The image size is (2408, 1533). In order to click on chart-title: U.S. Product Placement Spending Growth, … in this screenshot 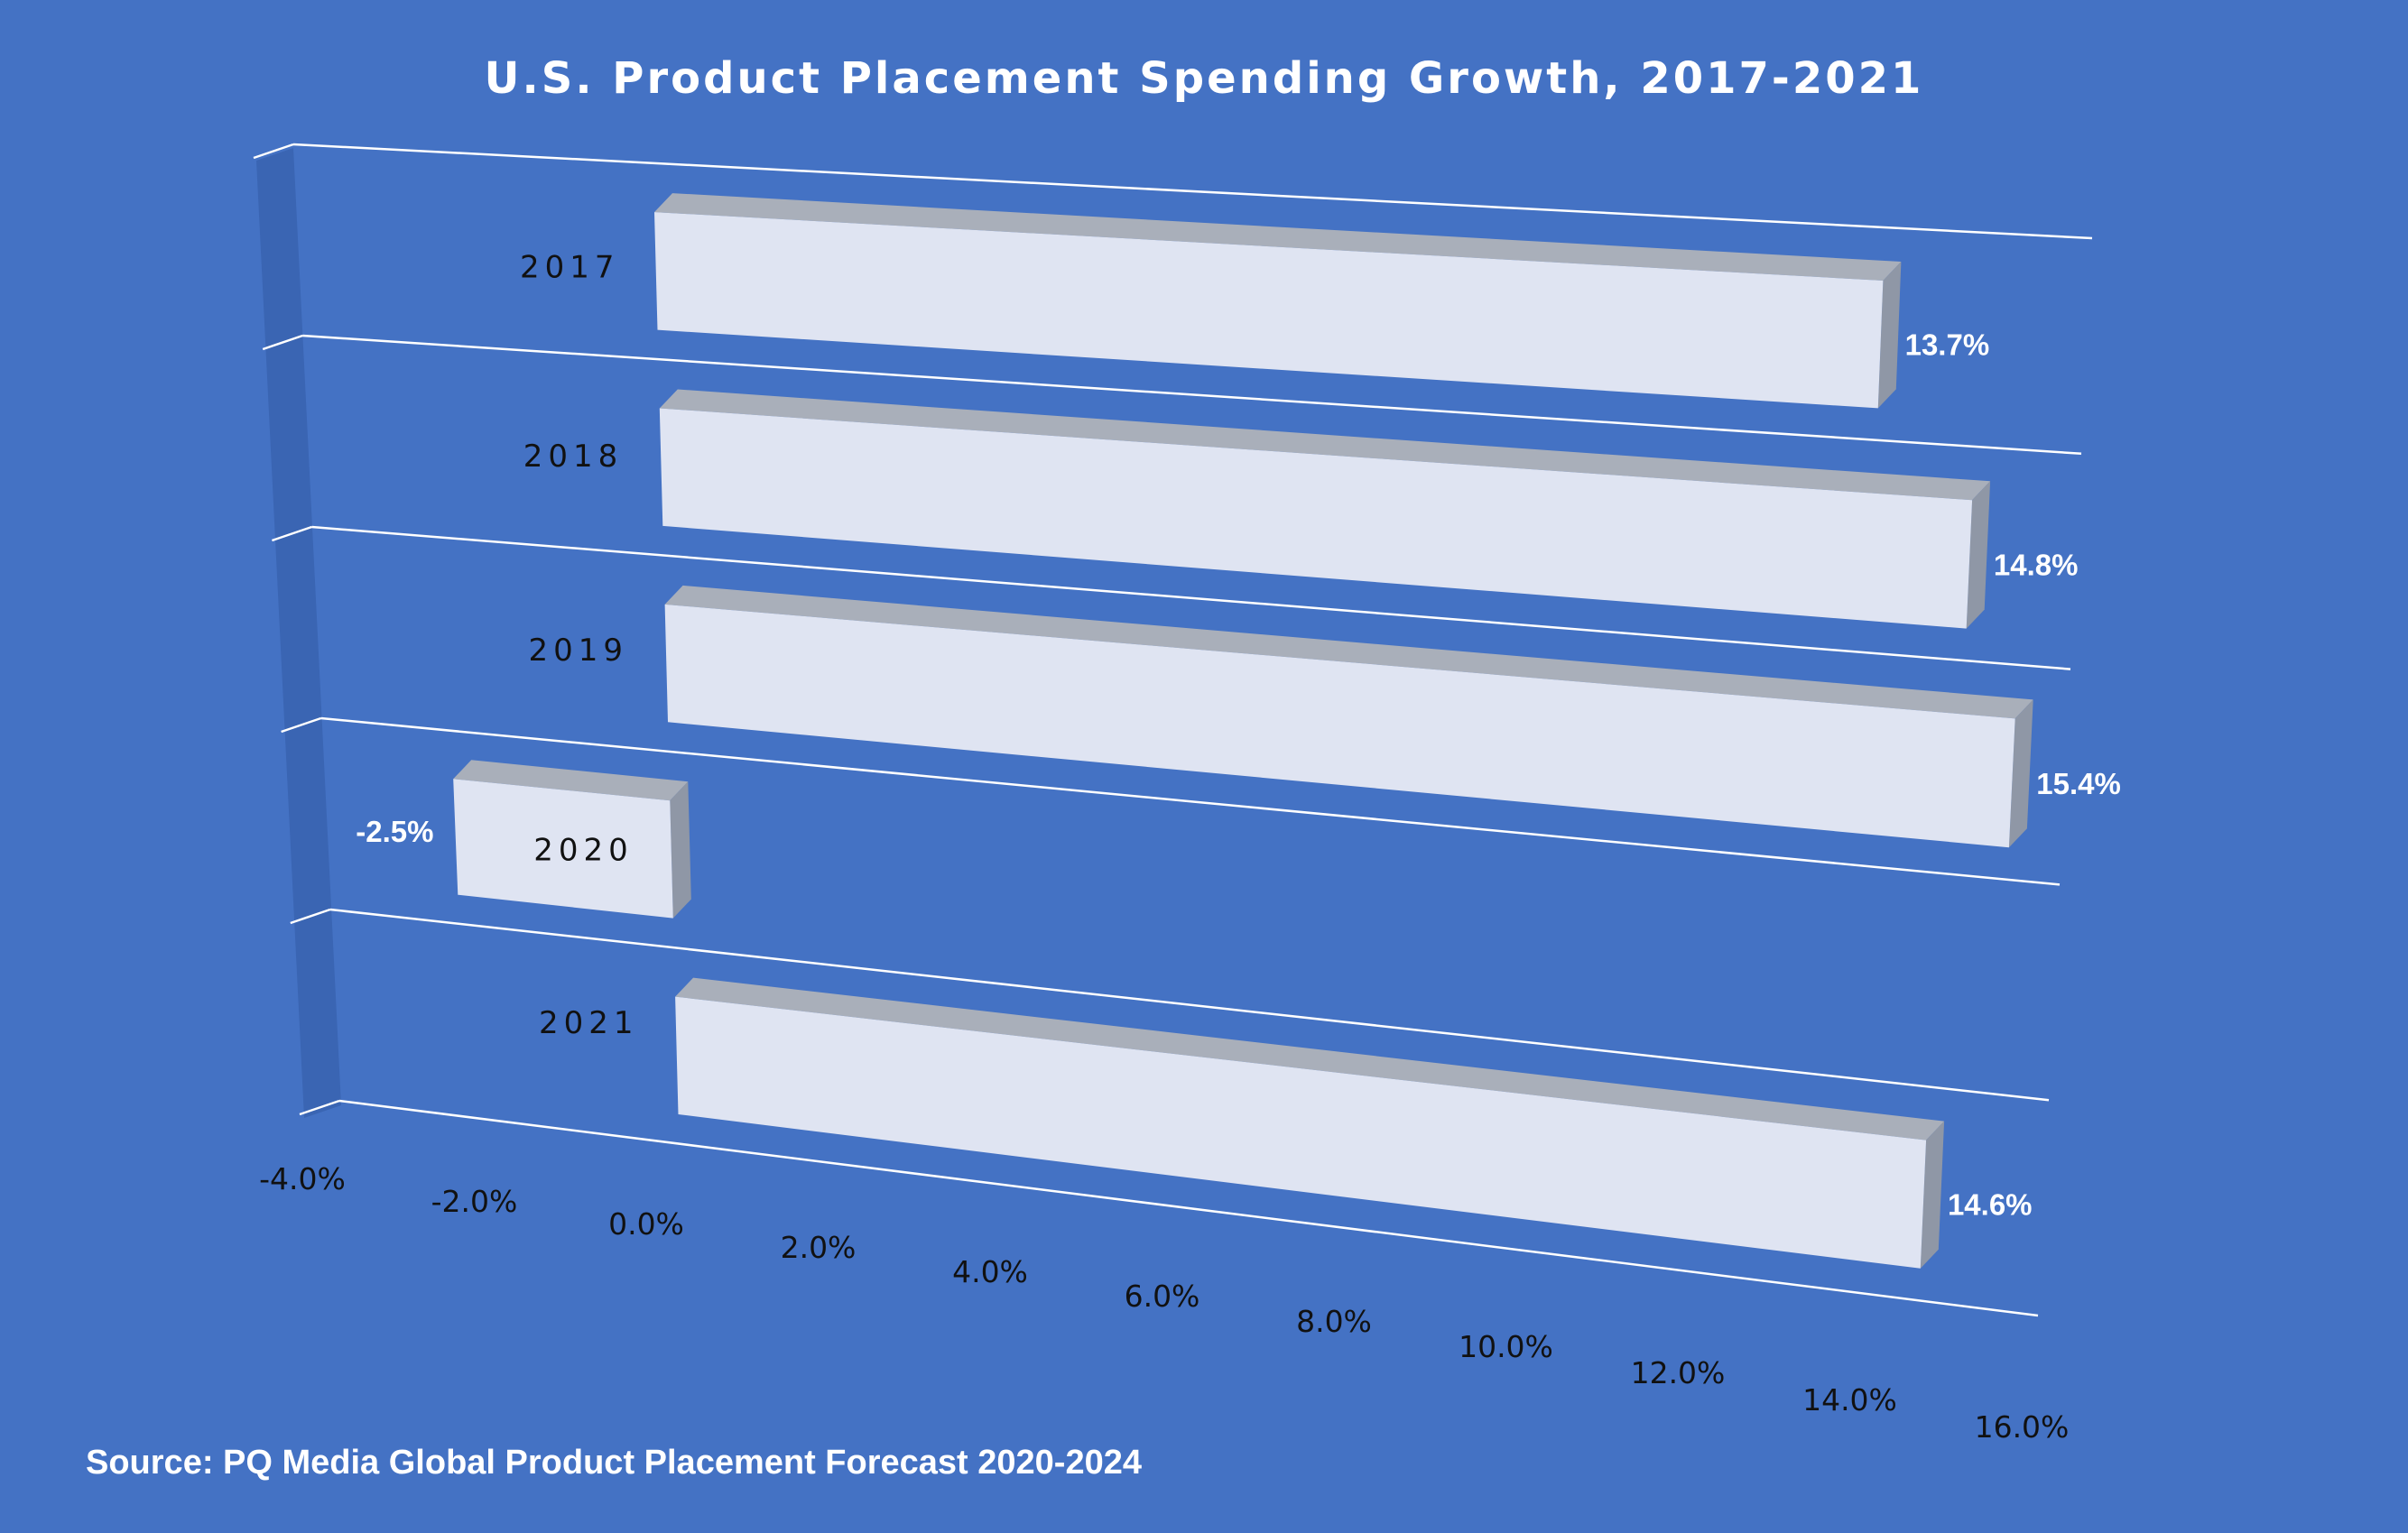, I will do `click(1204, 78)`.